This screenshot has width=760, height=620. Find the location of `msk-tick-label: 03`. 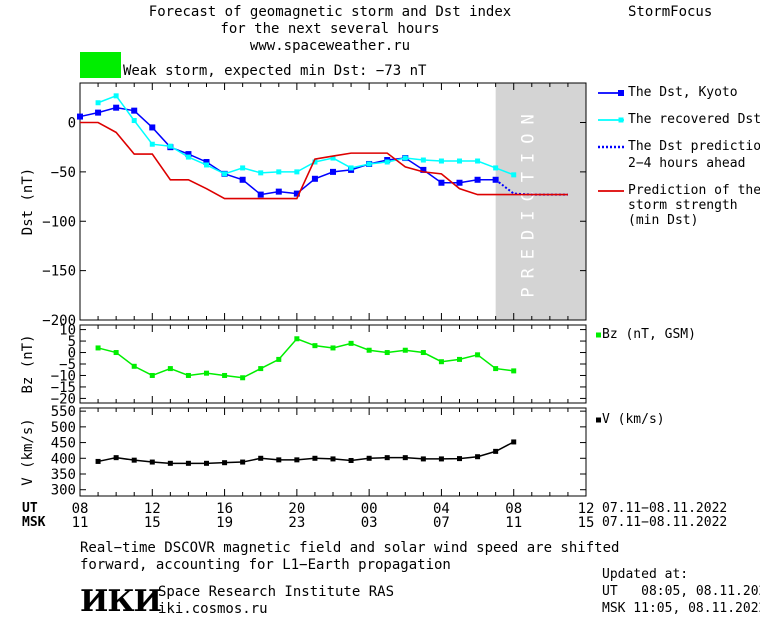

msk-tick-label: 03 is located at coordinates (369, 523).